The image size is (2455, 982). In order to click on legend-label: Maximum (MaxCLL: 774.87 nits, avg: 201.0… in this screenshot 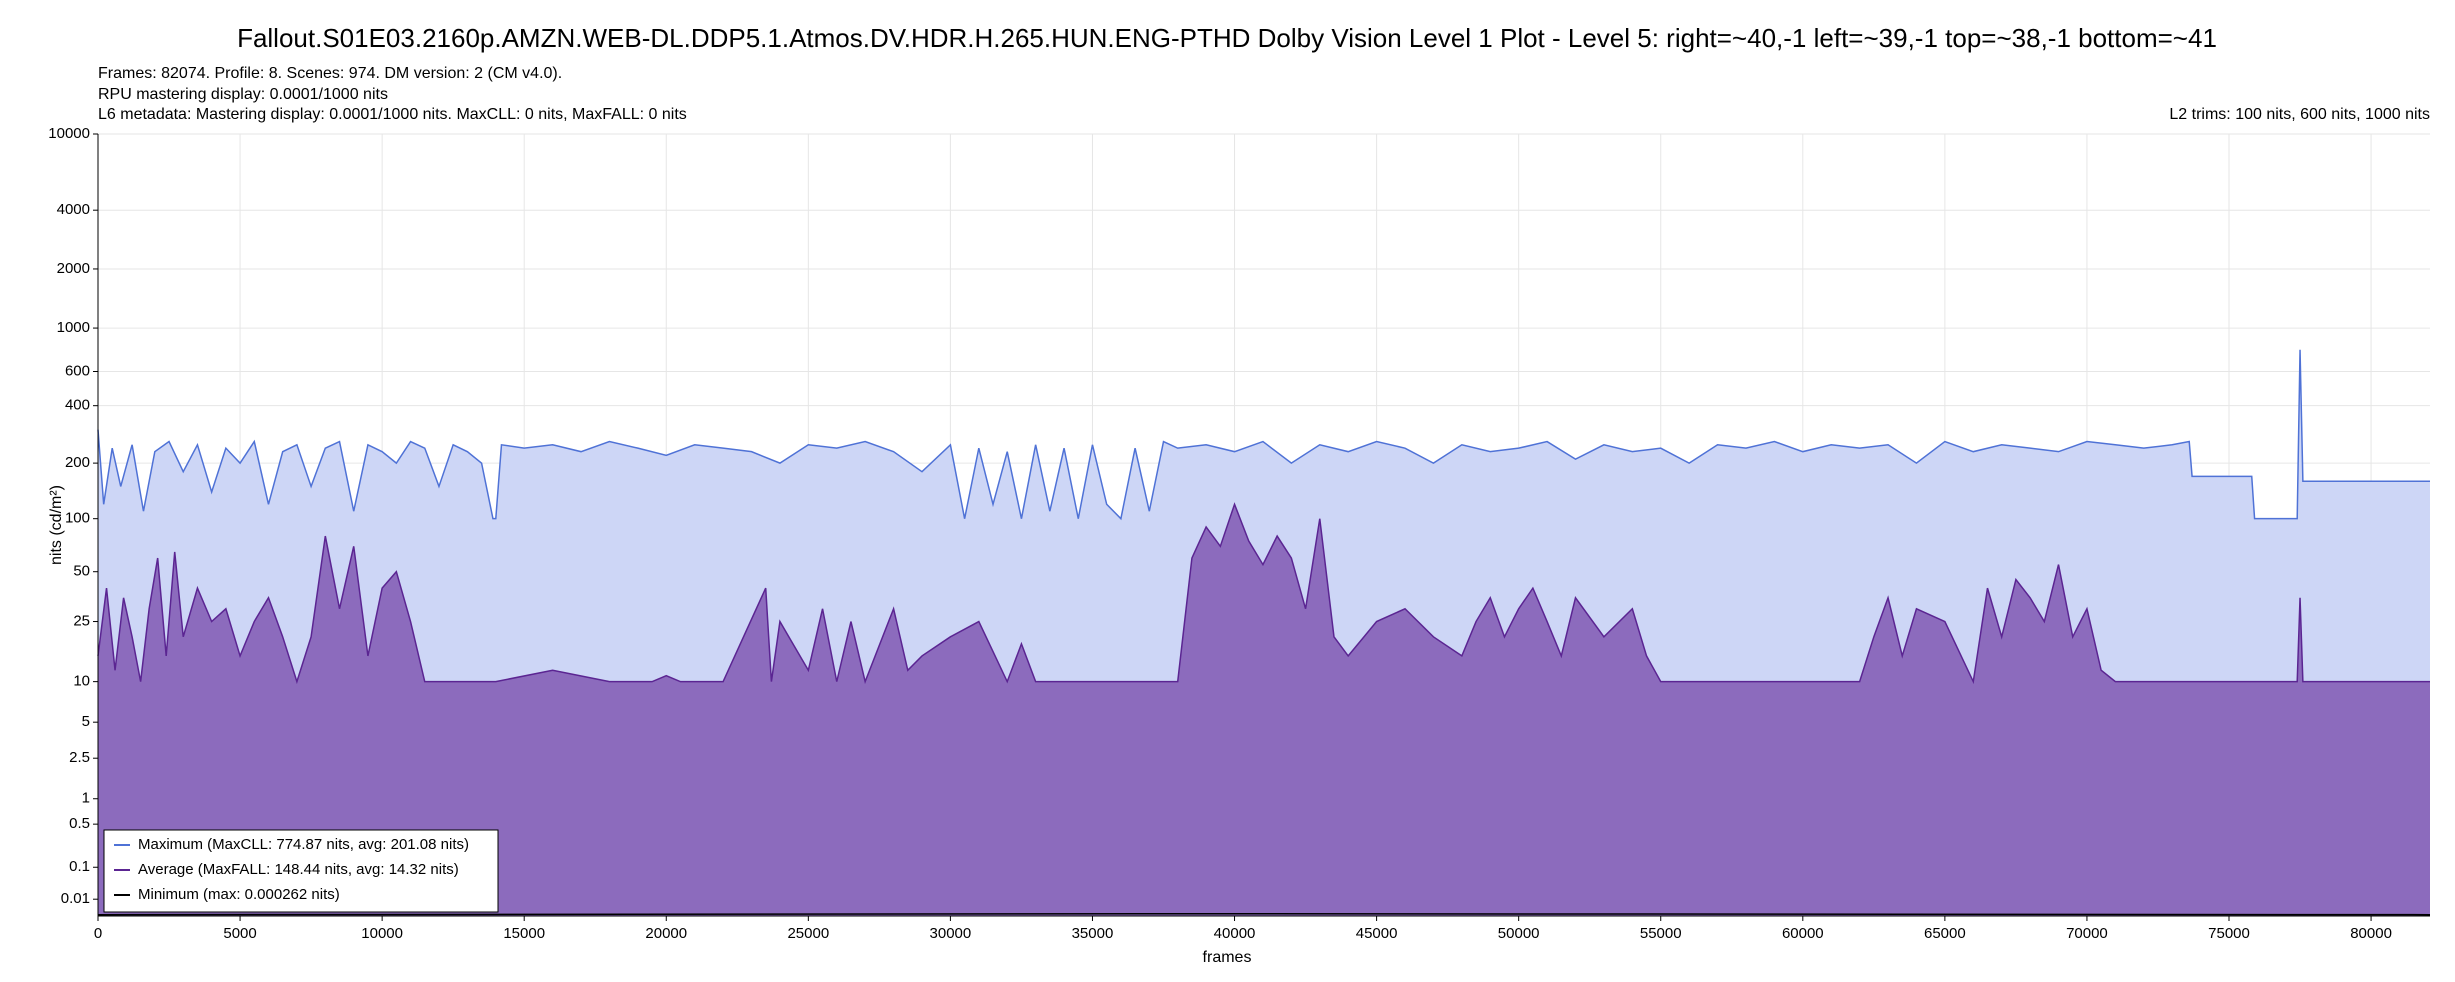, I will do `click(303, 844)`.